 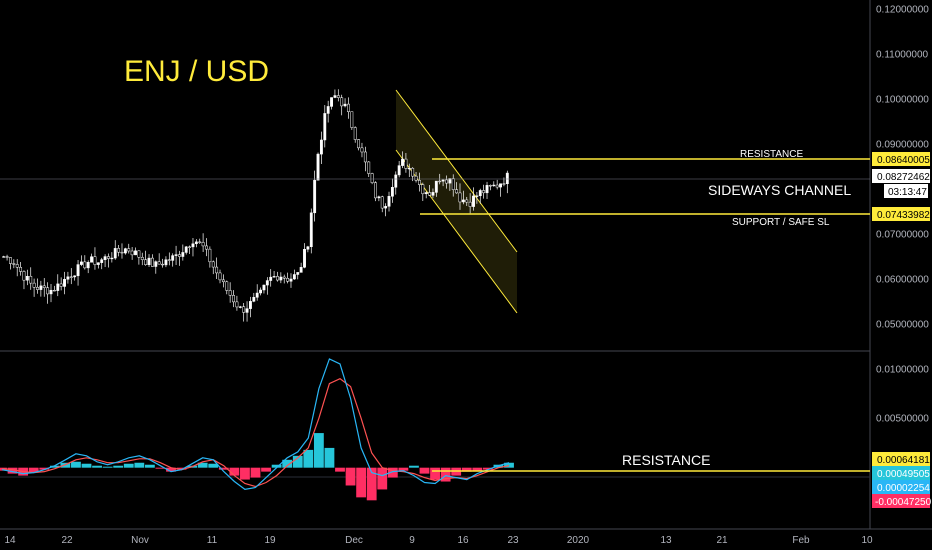 I want to click on macd-tag-value-2: 0.00049505, so click(x=903, y=474).